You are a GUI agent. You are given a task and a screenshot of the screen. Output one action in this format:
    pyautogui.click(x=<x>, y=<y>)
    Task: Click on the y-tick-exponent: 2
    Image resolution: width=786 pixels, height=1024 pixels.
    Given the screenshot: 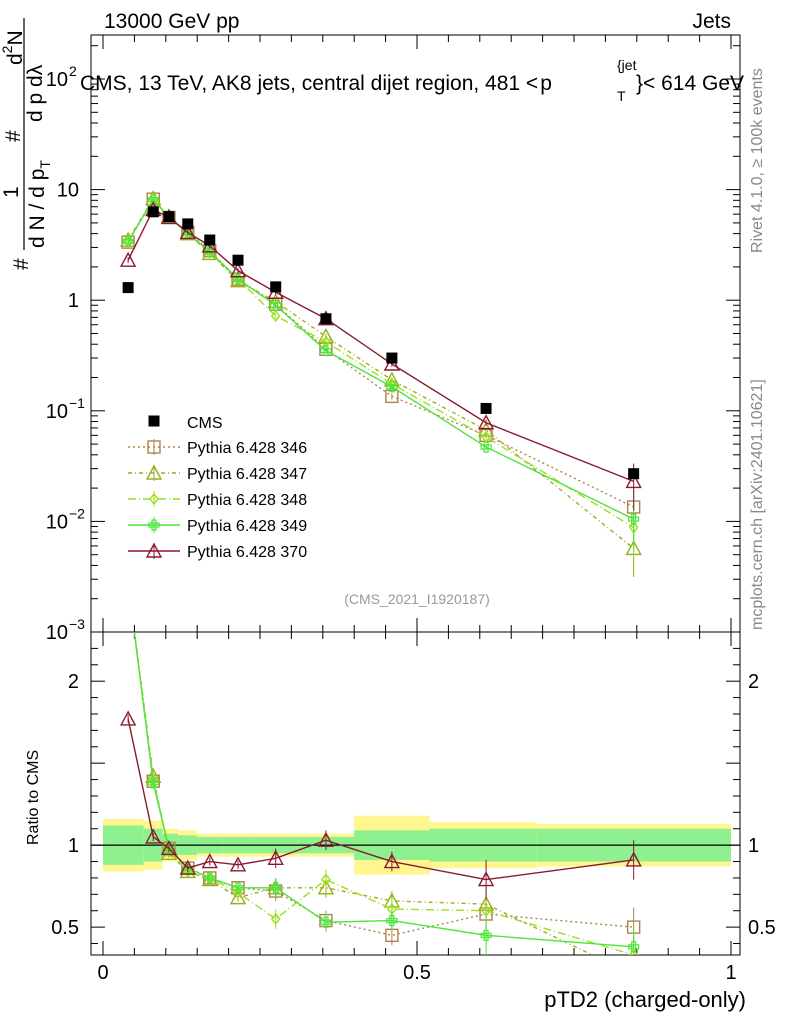 What is the action you would take?
    pyautogui.click(x=73, y=71)
    